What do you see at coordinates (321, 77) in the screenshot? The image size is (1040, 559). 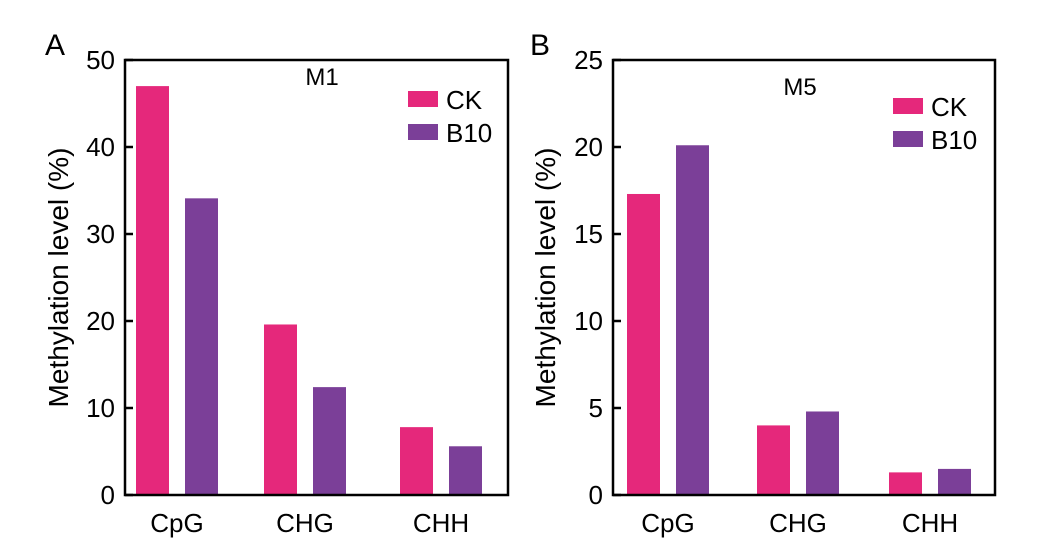 I see `chart-title: M1` at bounding box center [321, 77].